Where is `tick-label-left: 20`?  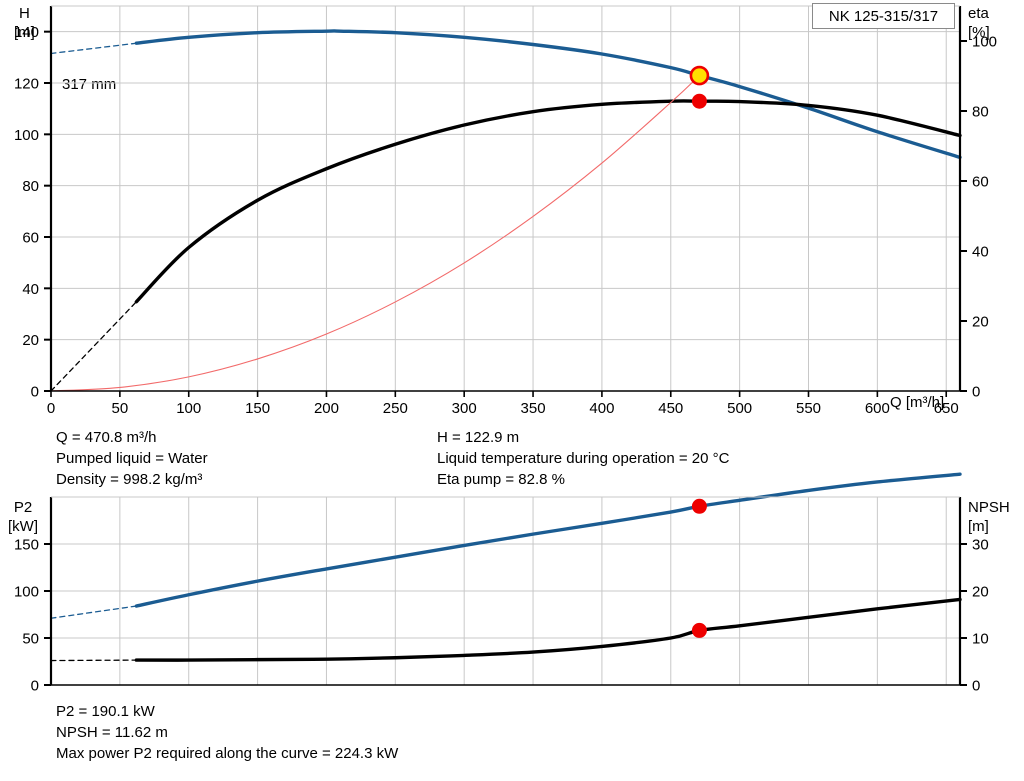
tick-label-left: 20 is located at coordinates (30, 340).